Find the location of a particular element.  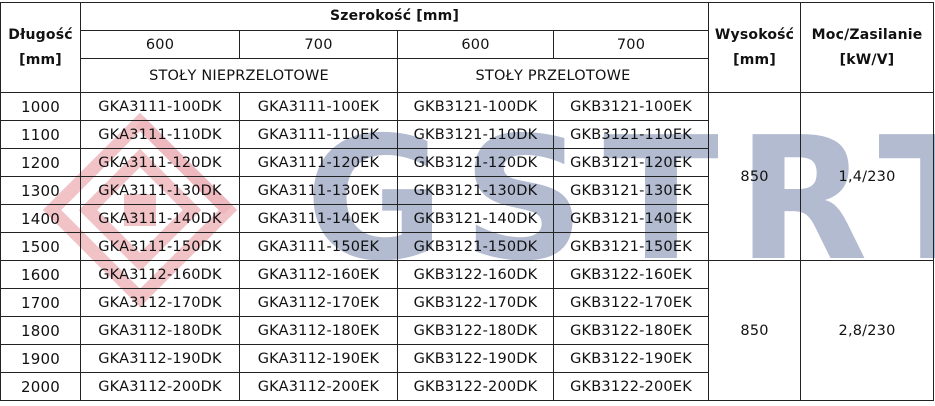

model-cell: GKA3111-130DK is located at coordinates (160, 190).